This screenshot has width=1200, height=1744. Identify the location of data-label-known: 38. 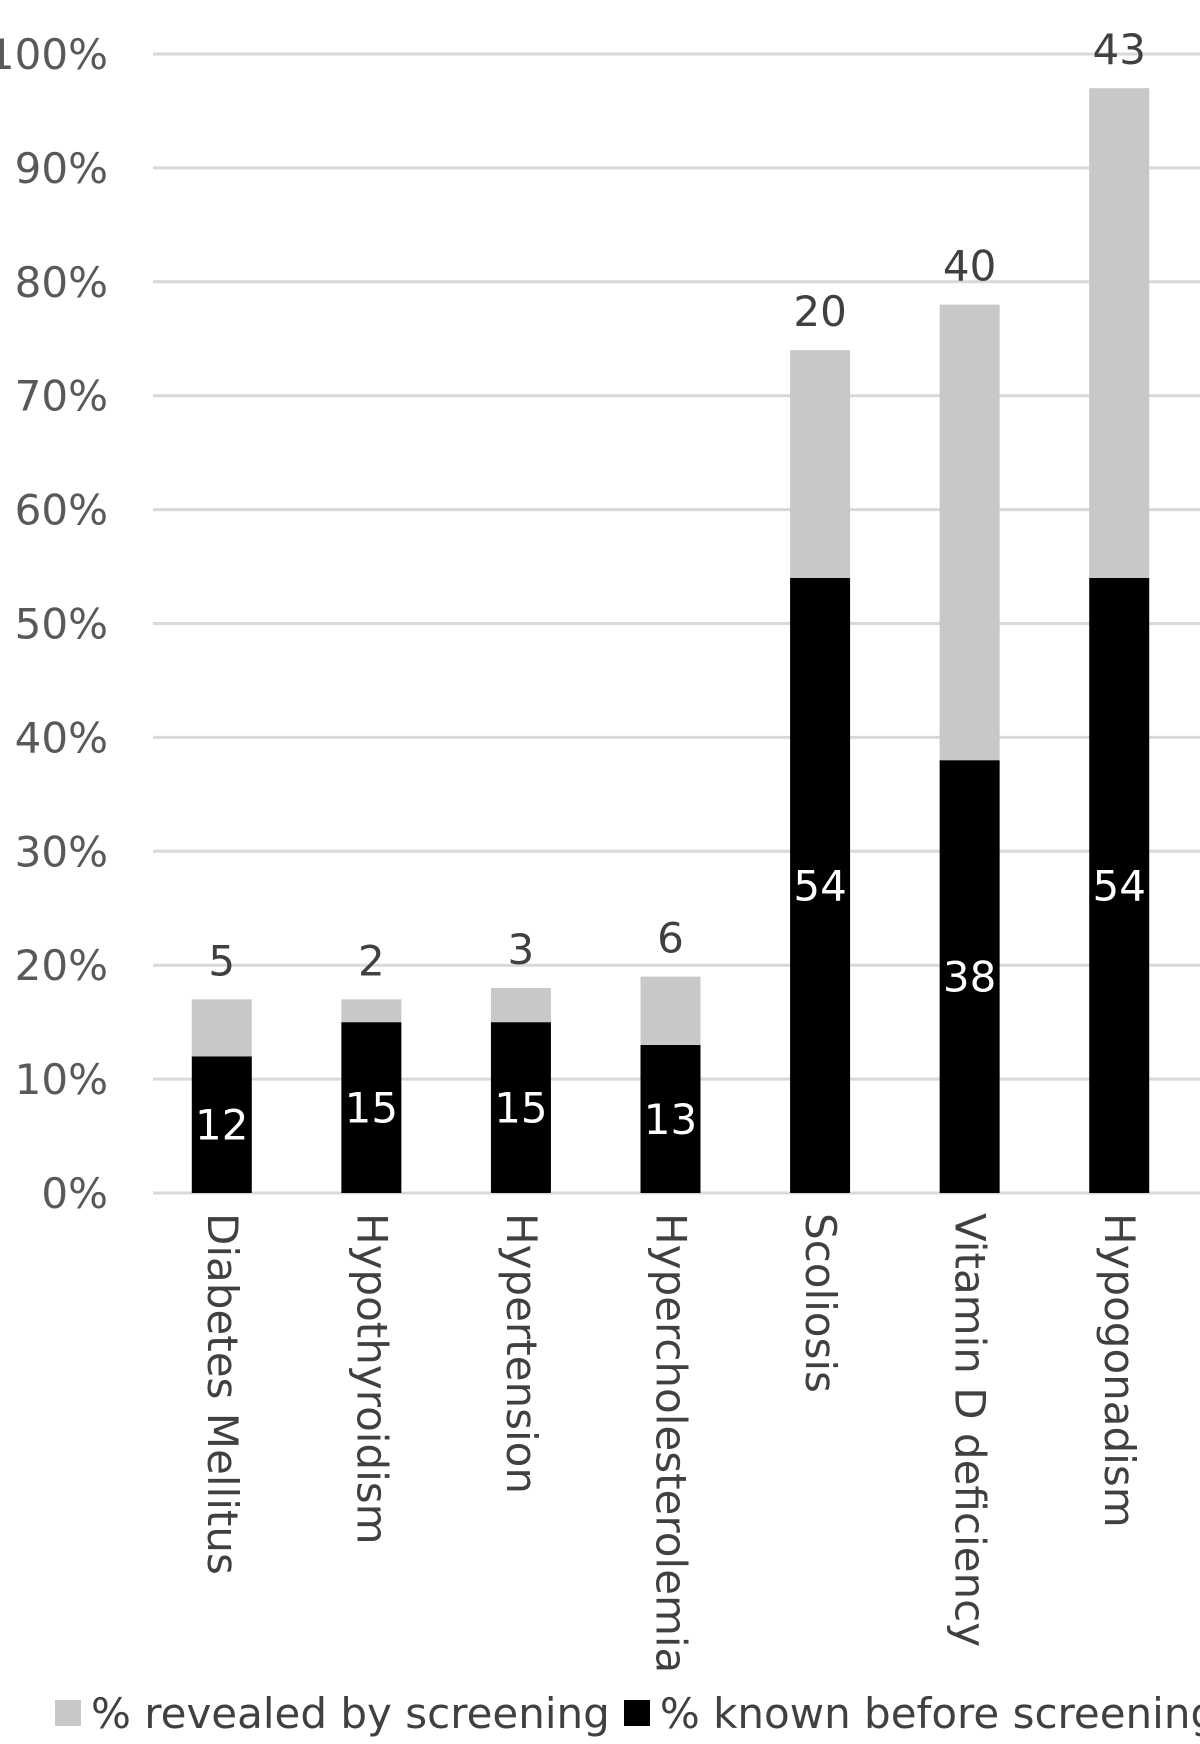
(969, 977).